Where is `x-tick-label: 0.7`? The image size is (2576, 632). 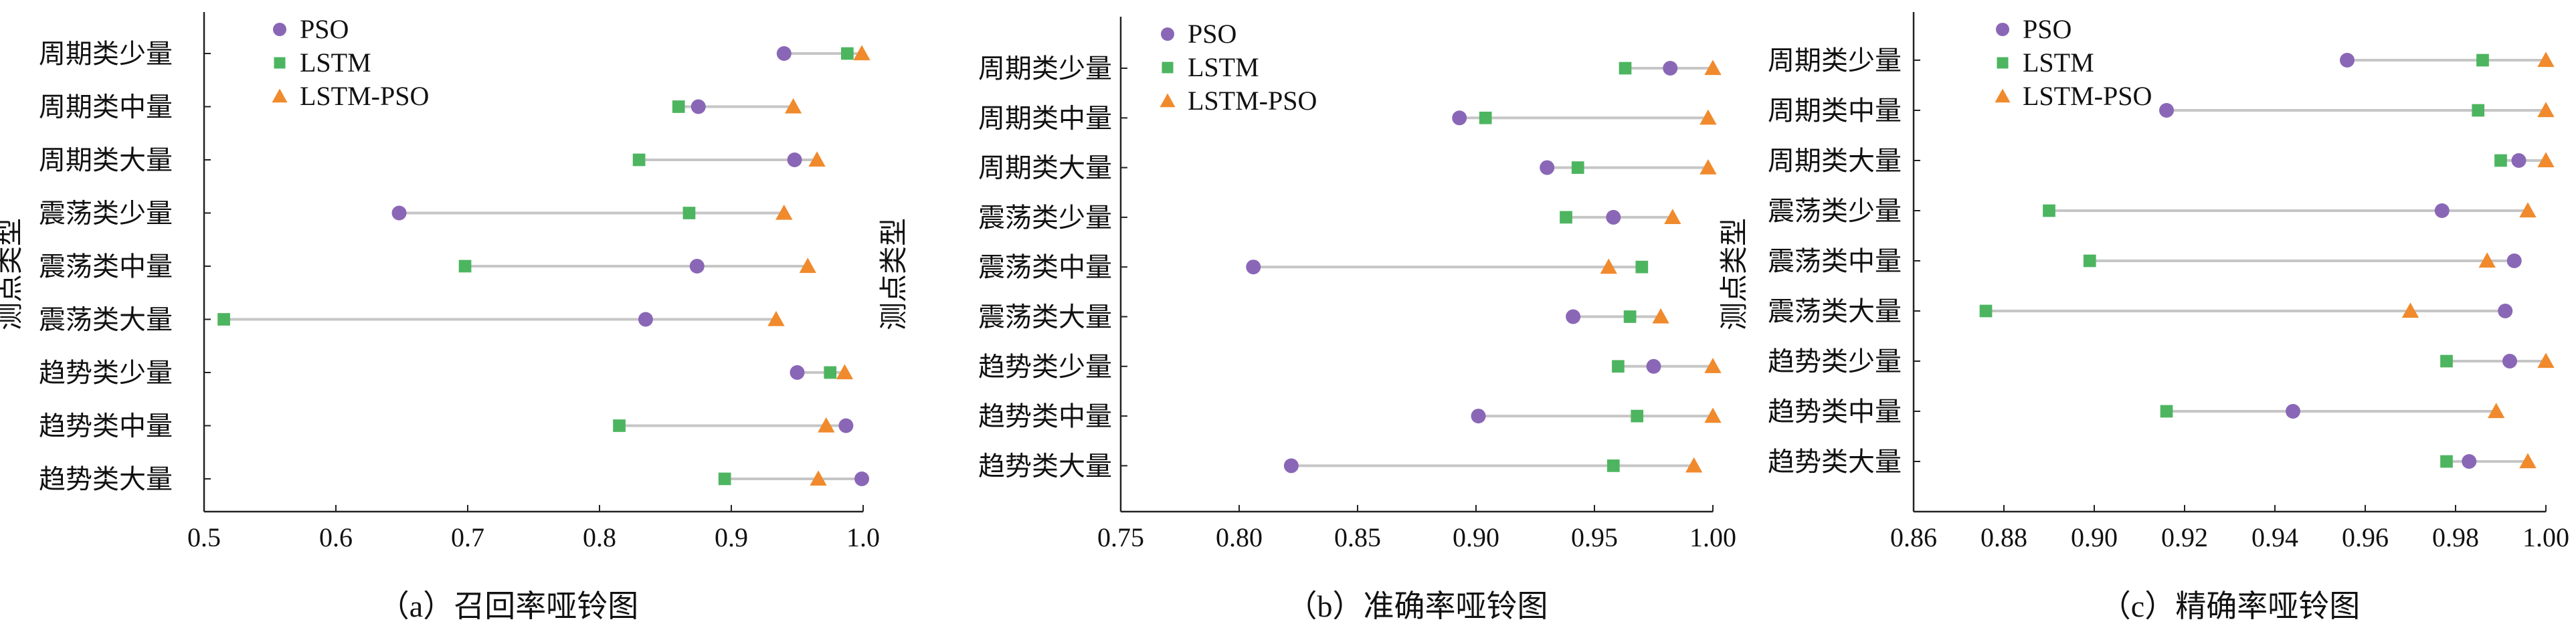 x-tick-label: 0.7 is located at coordinates (468, 537).